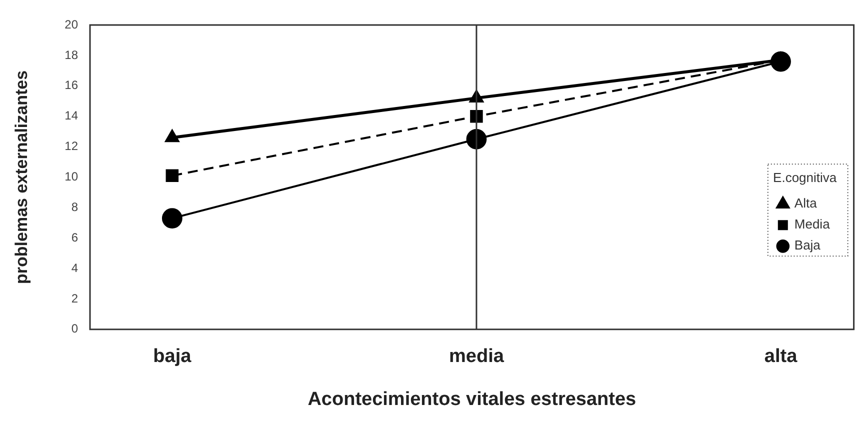 The width and height of the screenshot is (865, 421). Describe the element at coordinates (74, 298) in the screenshot. I see `y-tick-label: 2` at that location.